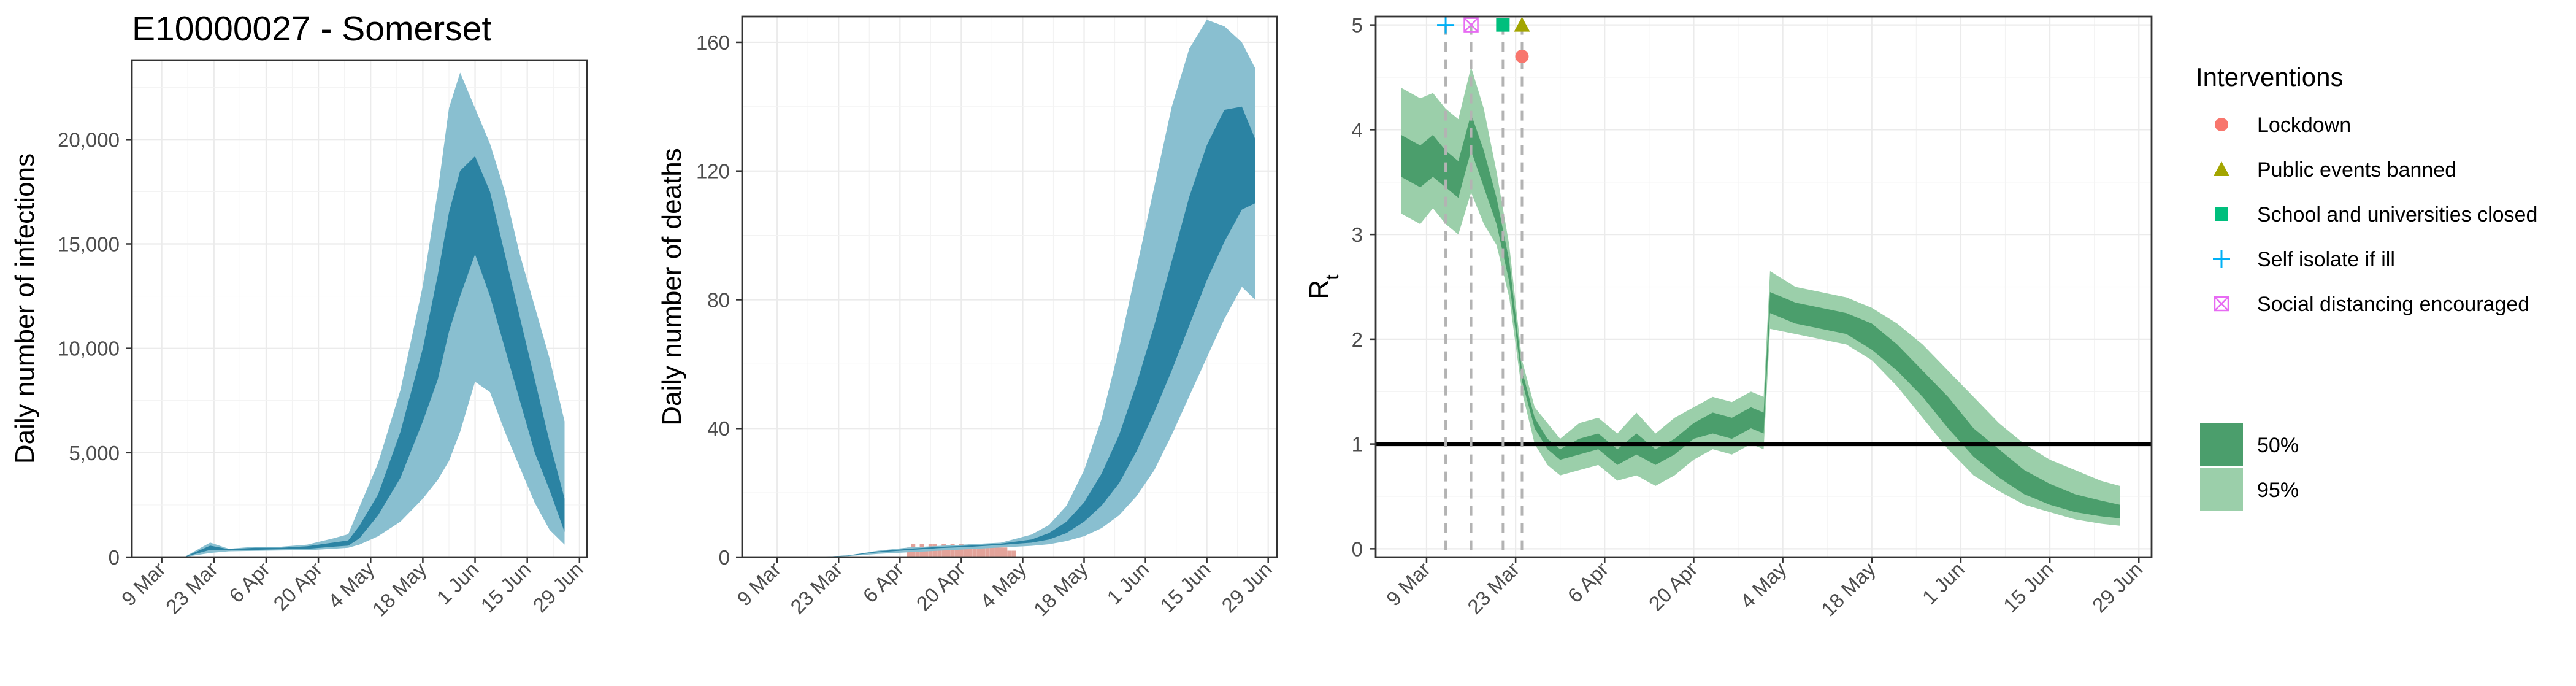  Describe the element at coordinates (1357, 234) in the screenshot. I see `y-tick-label: 3` at that location.